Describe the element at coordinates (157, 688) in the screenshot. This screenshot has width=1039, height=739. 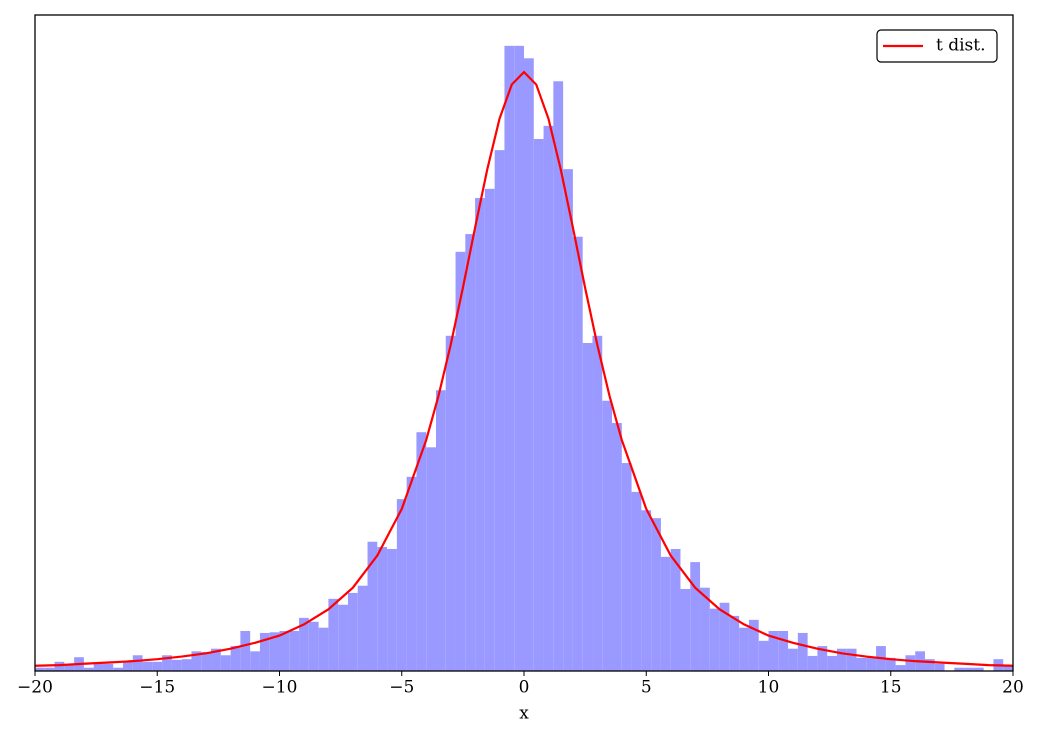
I see `x-tick-label: −15` at that location.